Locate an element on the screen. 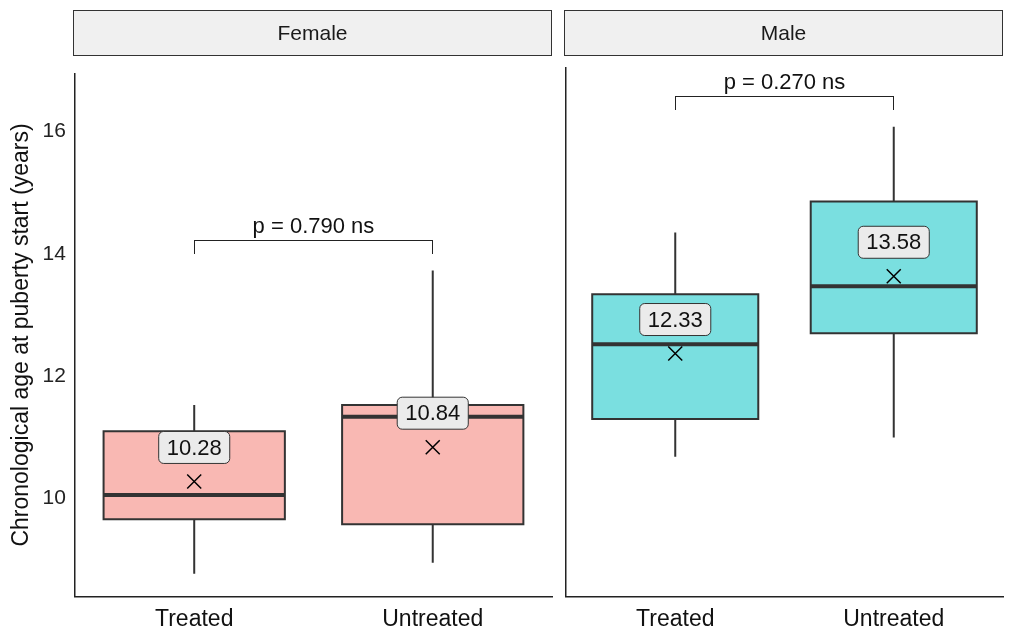 The width and height of the screenshot is (1011, 638). chart-title: Female is located at coordinates (312, 33).